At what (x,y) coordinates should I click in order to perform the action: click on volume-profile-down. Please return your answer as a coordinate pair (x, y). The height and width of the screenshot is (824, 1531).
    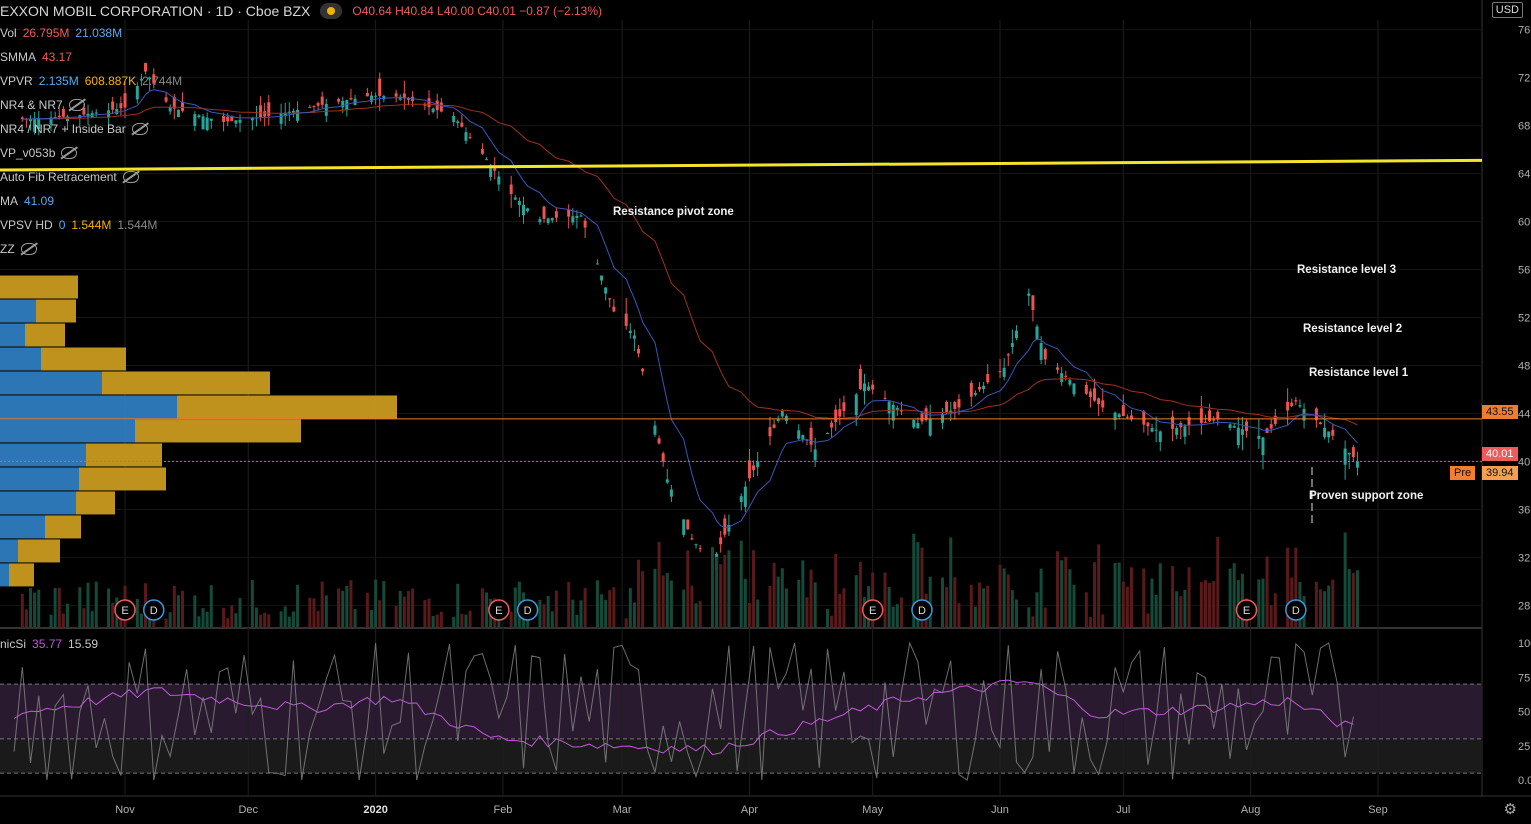
    Looking at the image, I should click on (124, 455).